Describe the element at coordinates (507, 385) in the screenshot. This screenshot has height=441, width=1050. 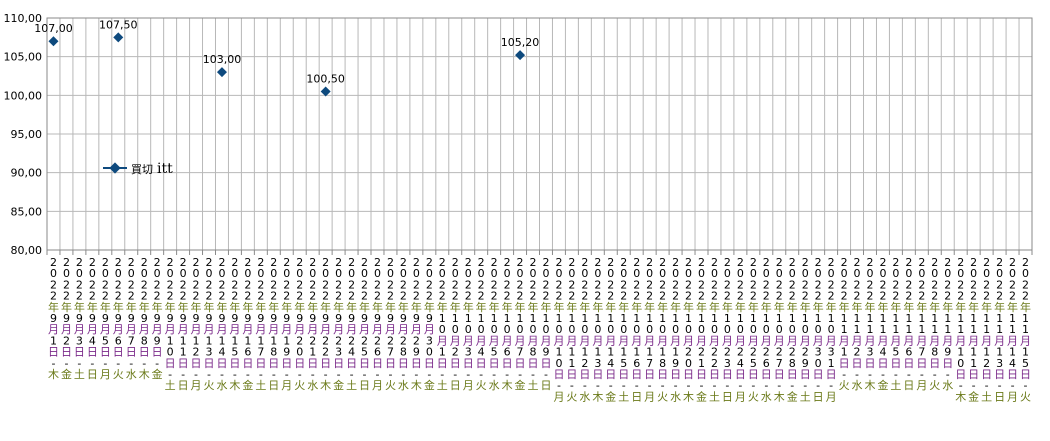
I see `svg-text: 木` at that location.